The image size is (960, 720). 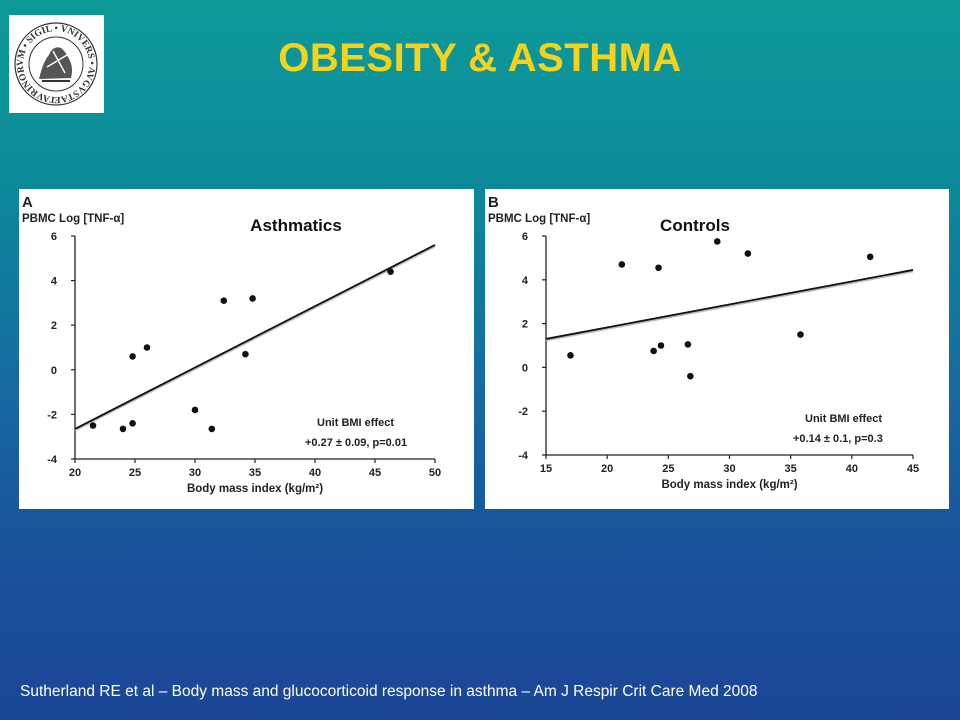 I want to click on annotation-value: +0.14 ± 0.1, p=0.3, so click(x=838, y=439).